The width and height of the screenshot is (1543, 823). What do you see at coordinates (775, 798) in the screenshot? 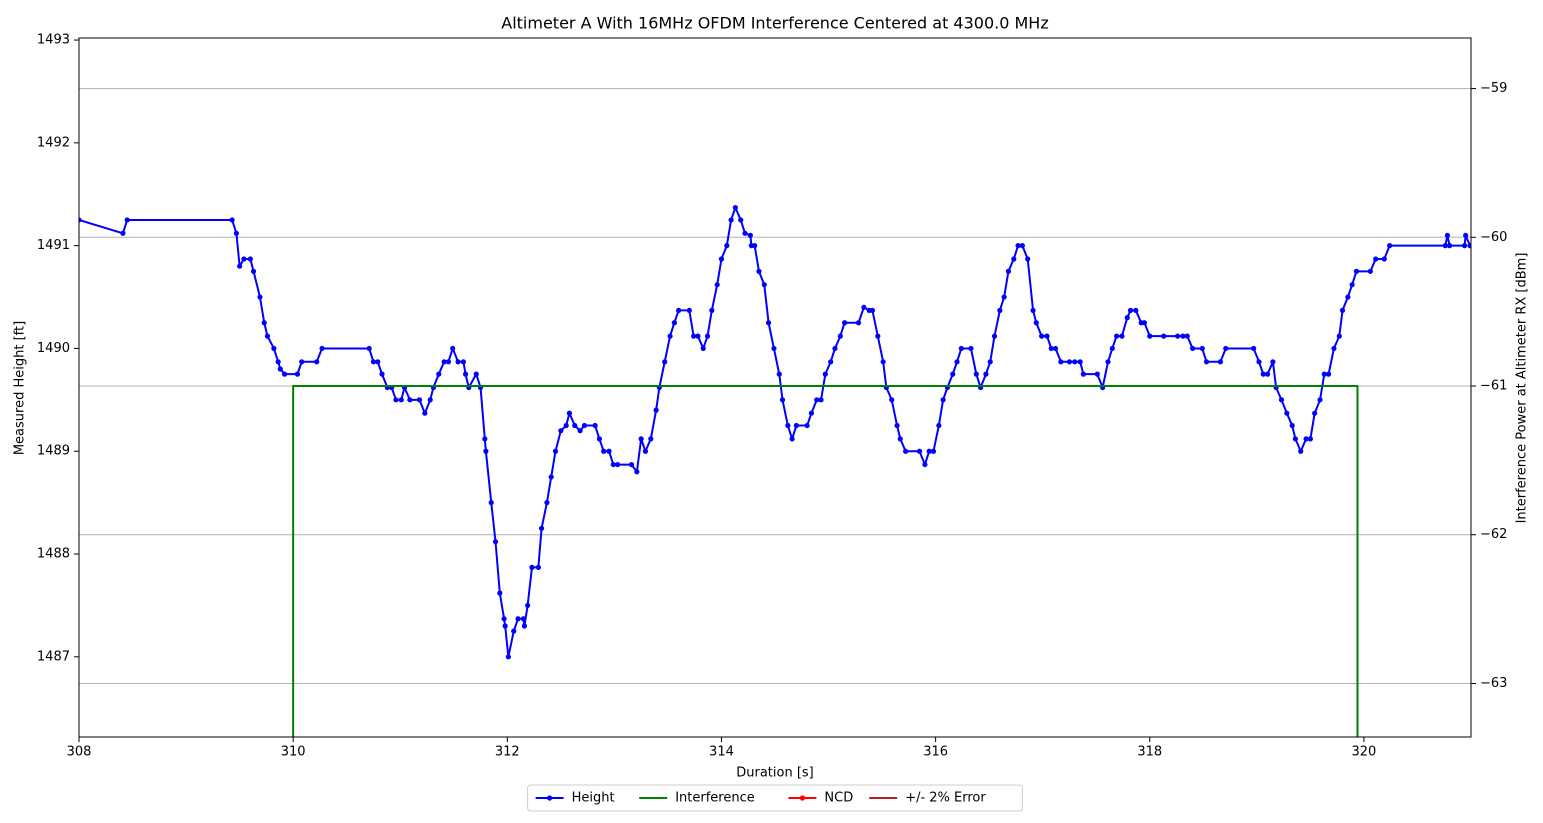
I see `legend: Height Interference NCD +/- 2% Error` at bounding box center [775, 798].